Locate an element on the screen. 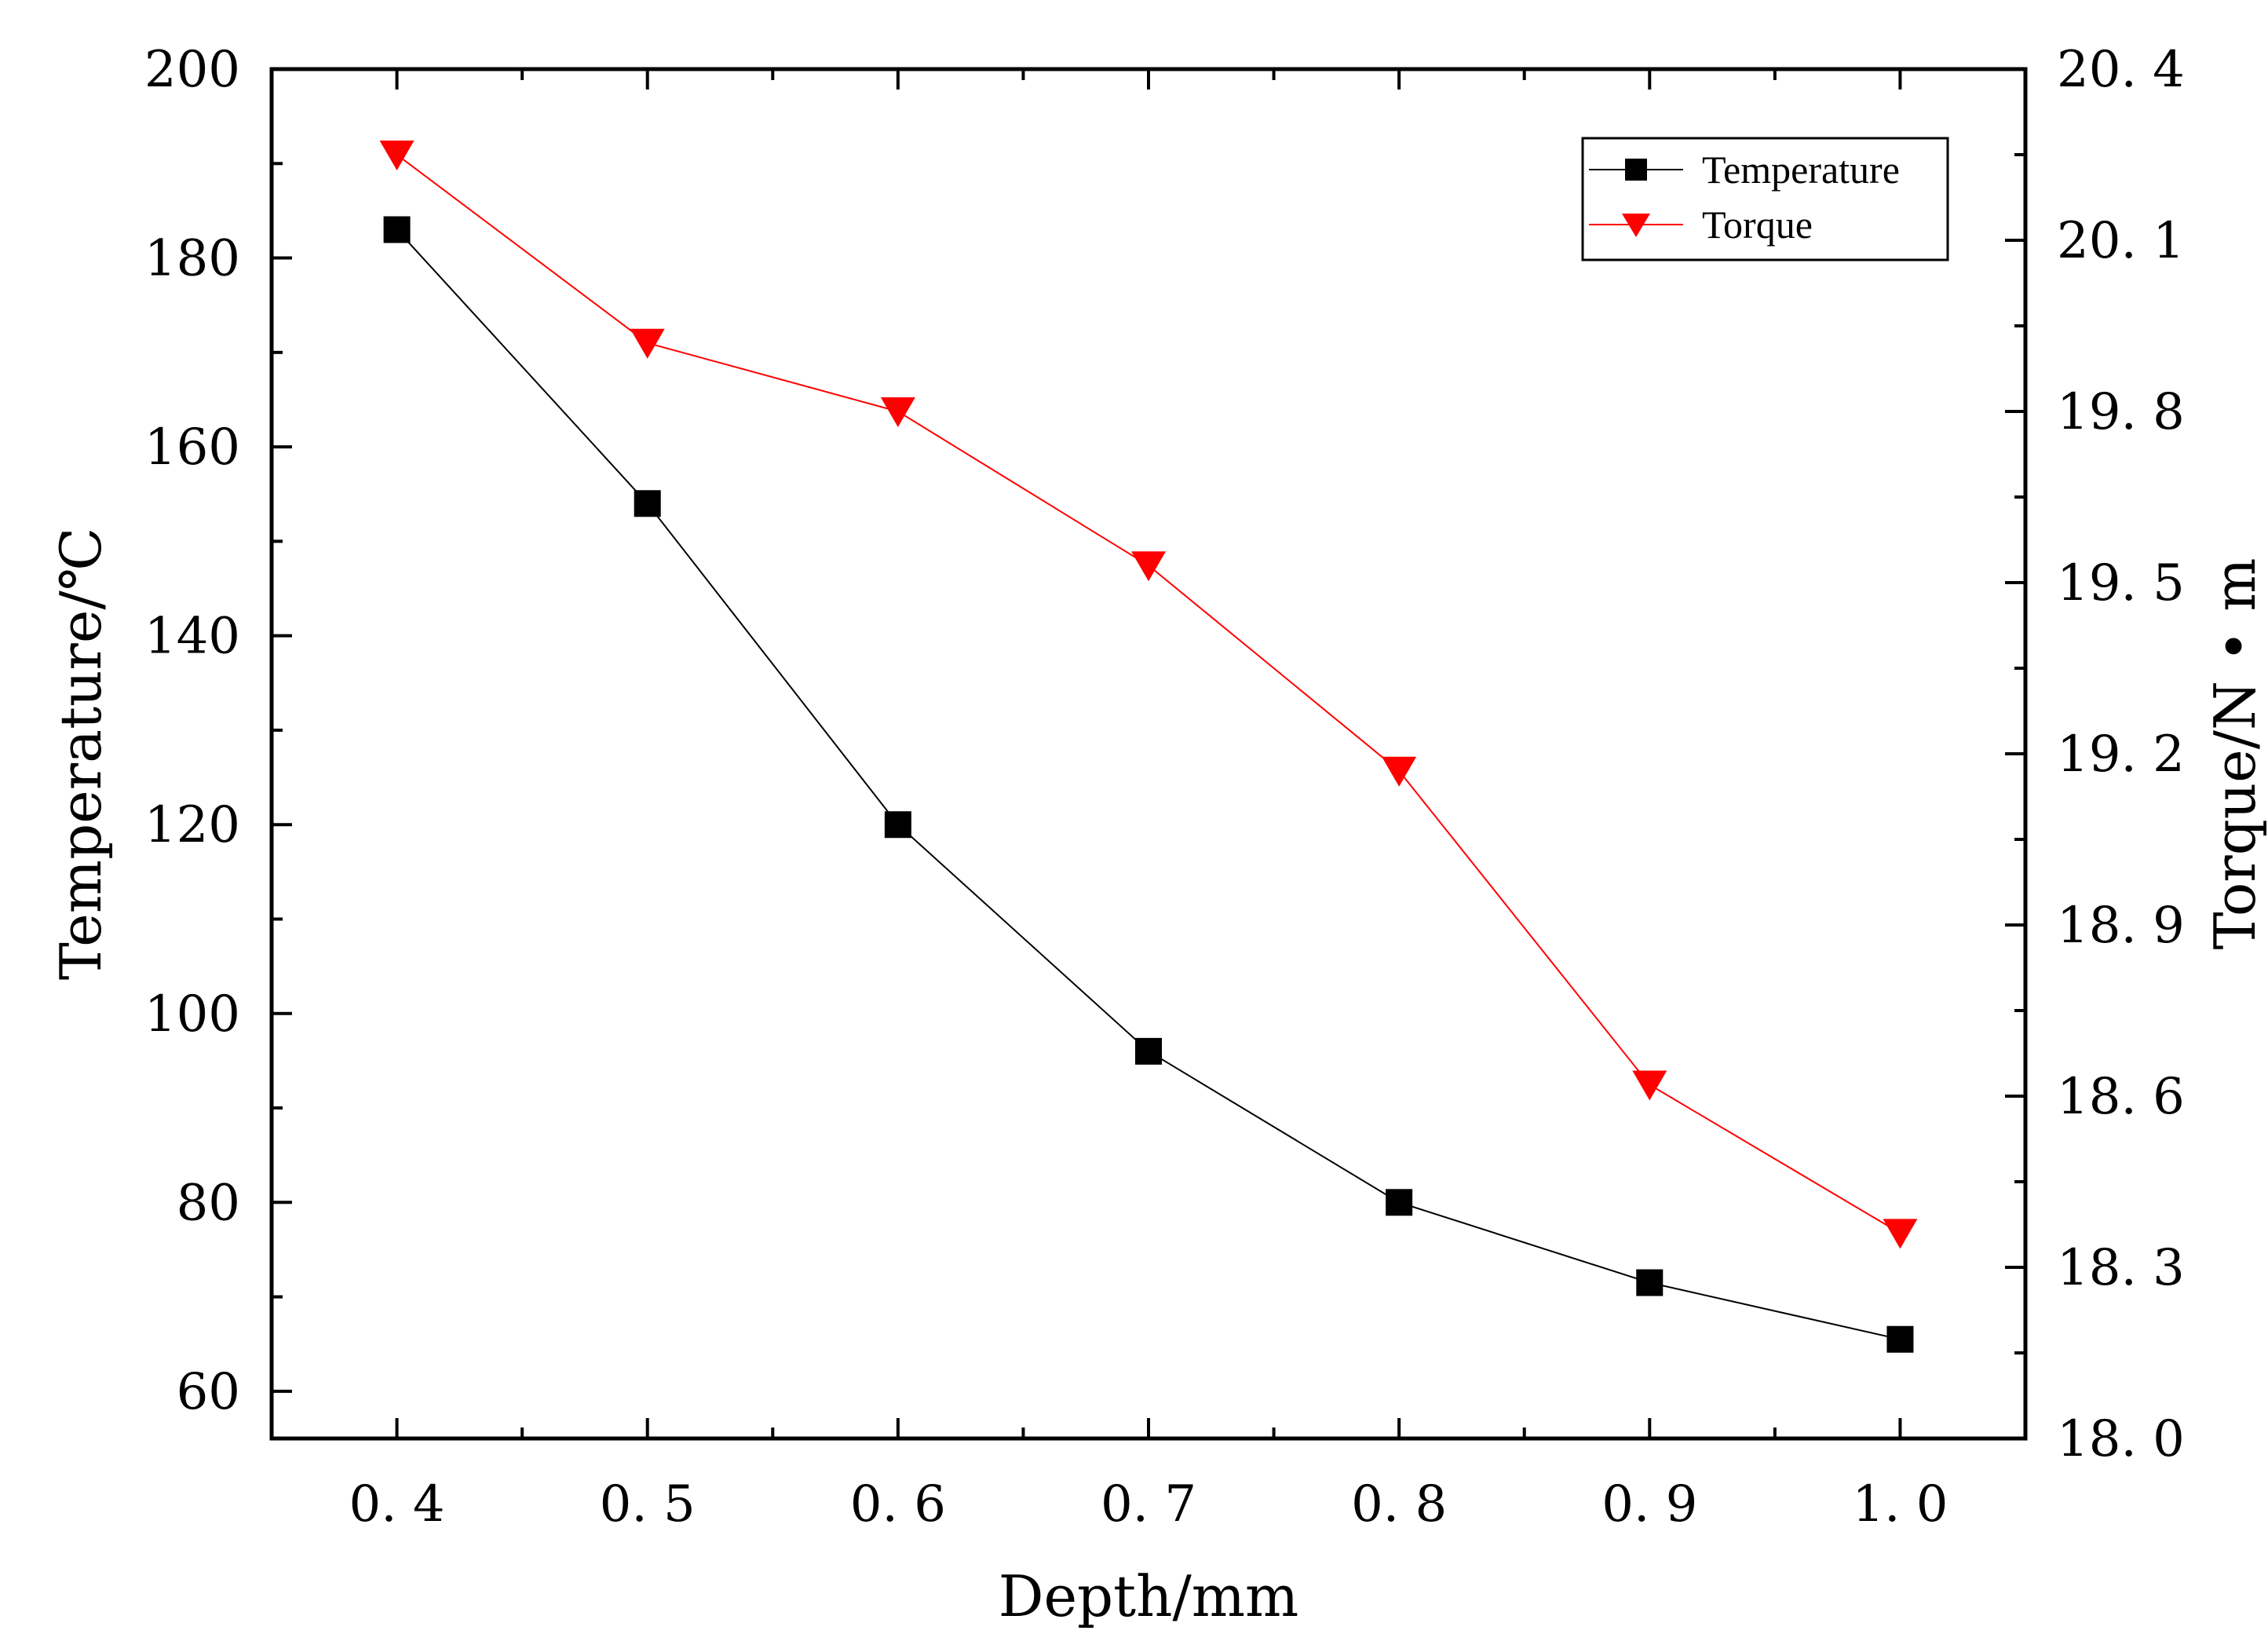  x-tick-label: 0. 5 is located at coordinates (648, 1504).